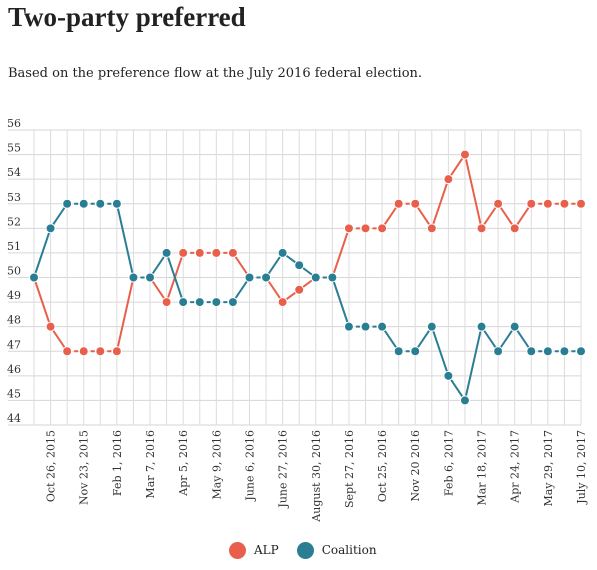 Image resolution: width=597 pixels, height=570 pixels. Describe the element at coordinates (14, 418) in the screenshot. I see `y-tick-label: 44` at that location.